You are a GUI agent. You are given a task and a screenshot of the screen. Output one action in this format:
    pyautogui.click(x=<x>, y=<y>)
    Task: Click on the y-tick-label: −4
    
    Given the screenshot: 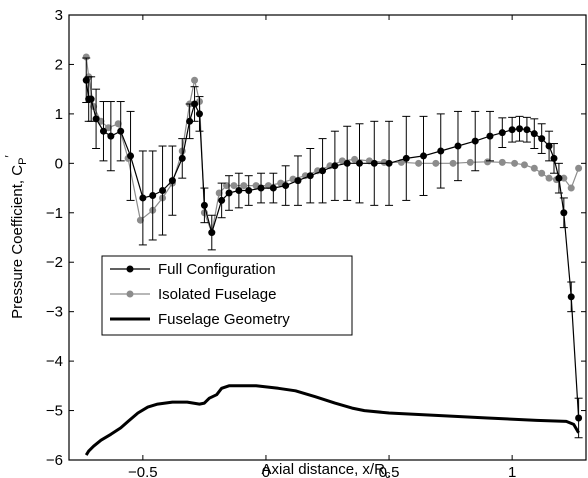 What is the action you would take?
    pyautogui.click(x=54, y=361)
    